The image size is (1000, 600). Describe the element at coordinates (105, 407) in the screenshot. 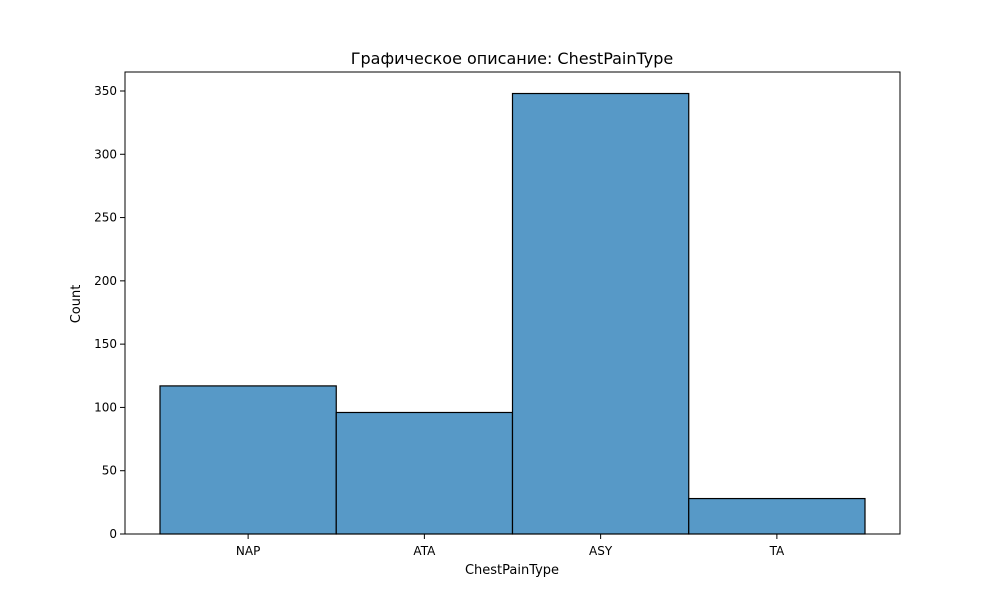

I see `y-tick-label: 100` at that location.